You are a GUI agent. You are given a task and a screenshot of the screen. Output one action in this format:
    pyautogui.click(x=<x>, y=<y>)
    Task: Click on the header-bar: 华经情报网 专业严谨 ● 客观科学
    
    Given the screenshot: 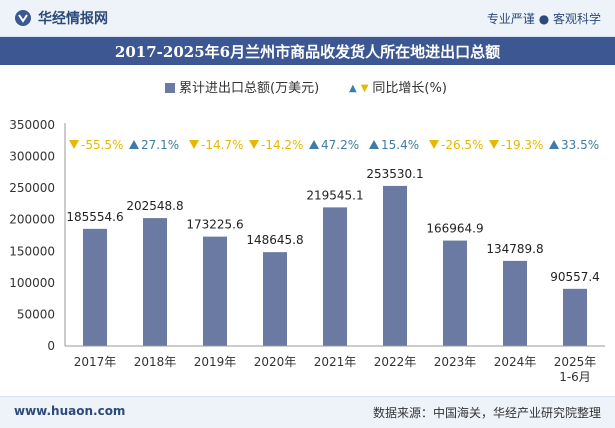 What is the action you would take?
    pyautogui.click(x=307, y=18)
    